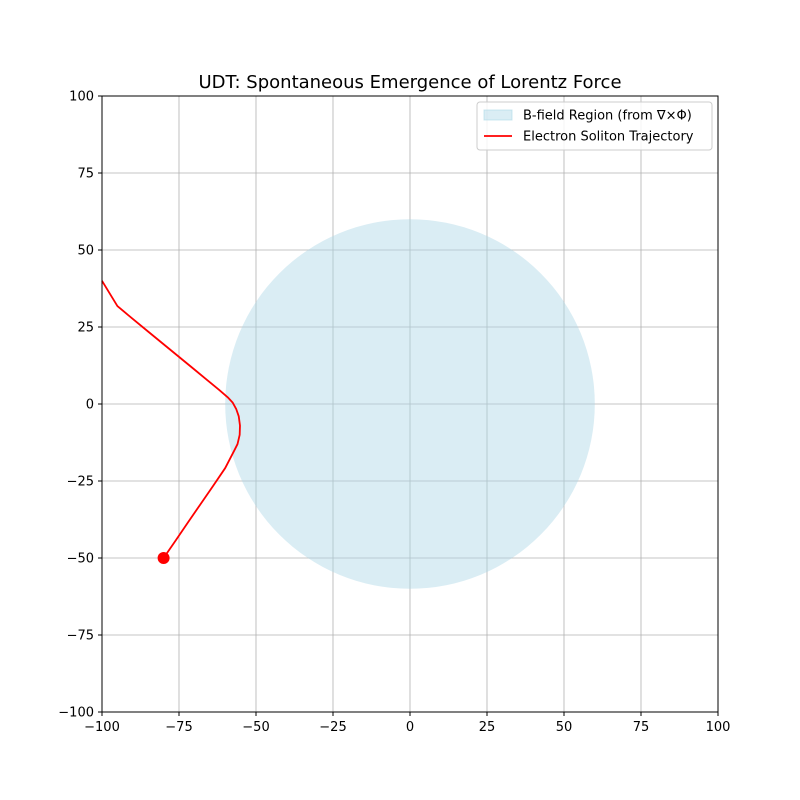 This screenshot has height=800, width=800. What do you see at coordinates (80, 636) in the screenshot?
I see `y-tick-label: −75` at bounding box center [80, 636].